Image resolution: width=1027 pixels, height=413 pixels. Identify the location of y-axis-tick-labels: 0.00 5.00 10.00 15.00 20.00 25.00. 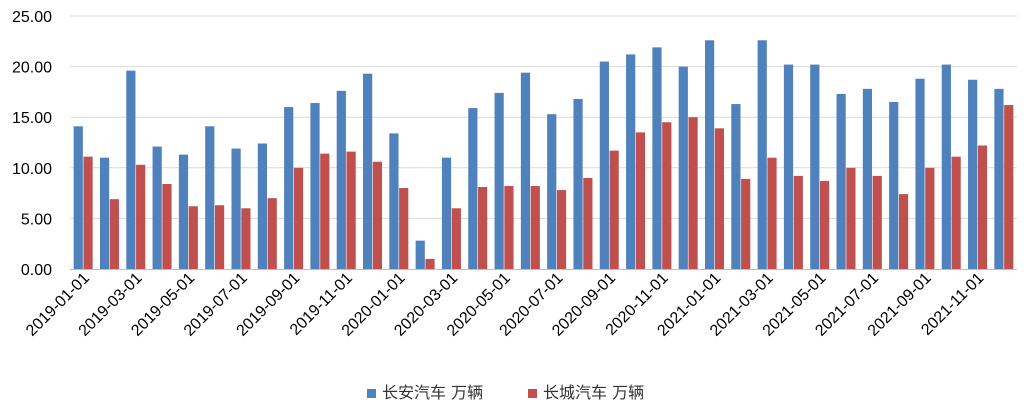
(32, 144).